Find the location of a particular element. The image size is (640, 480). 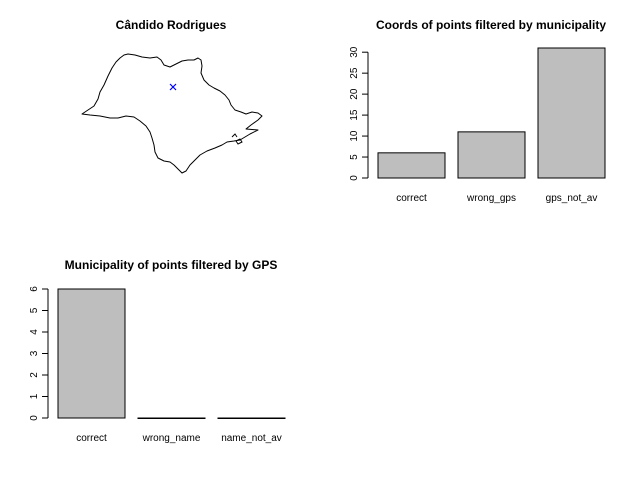

y-tick-label: 3 is located at coordinates (34, 353).